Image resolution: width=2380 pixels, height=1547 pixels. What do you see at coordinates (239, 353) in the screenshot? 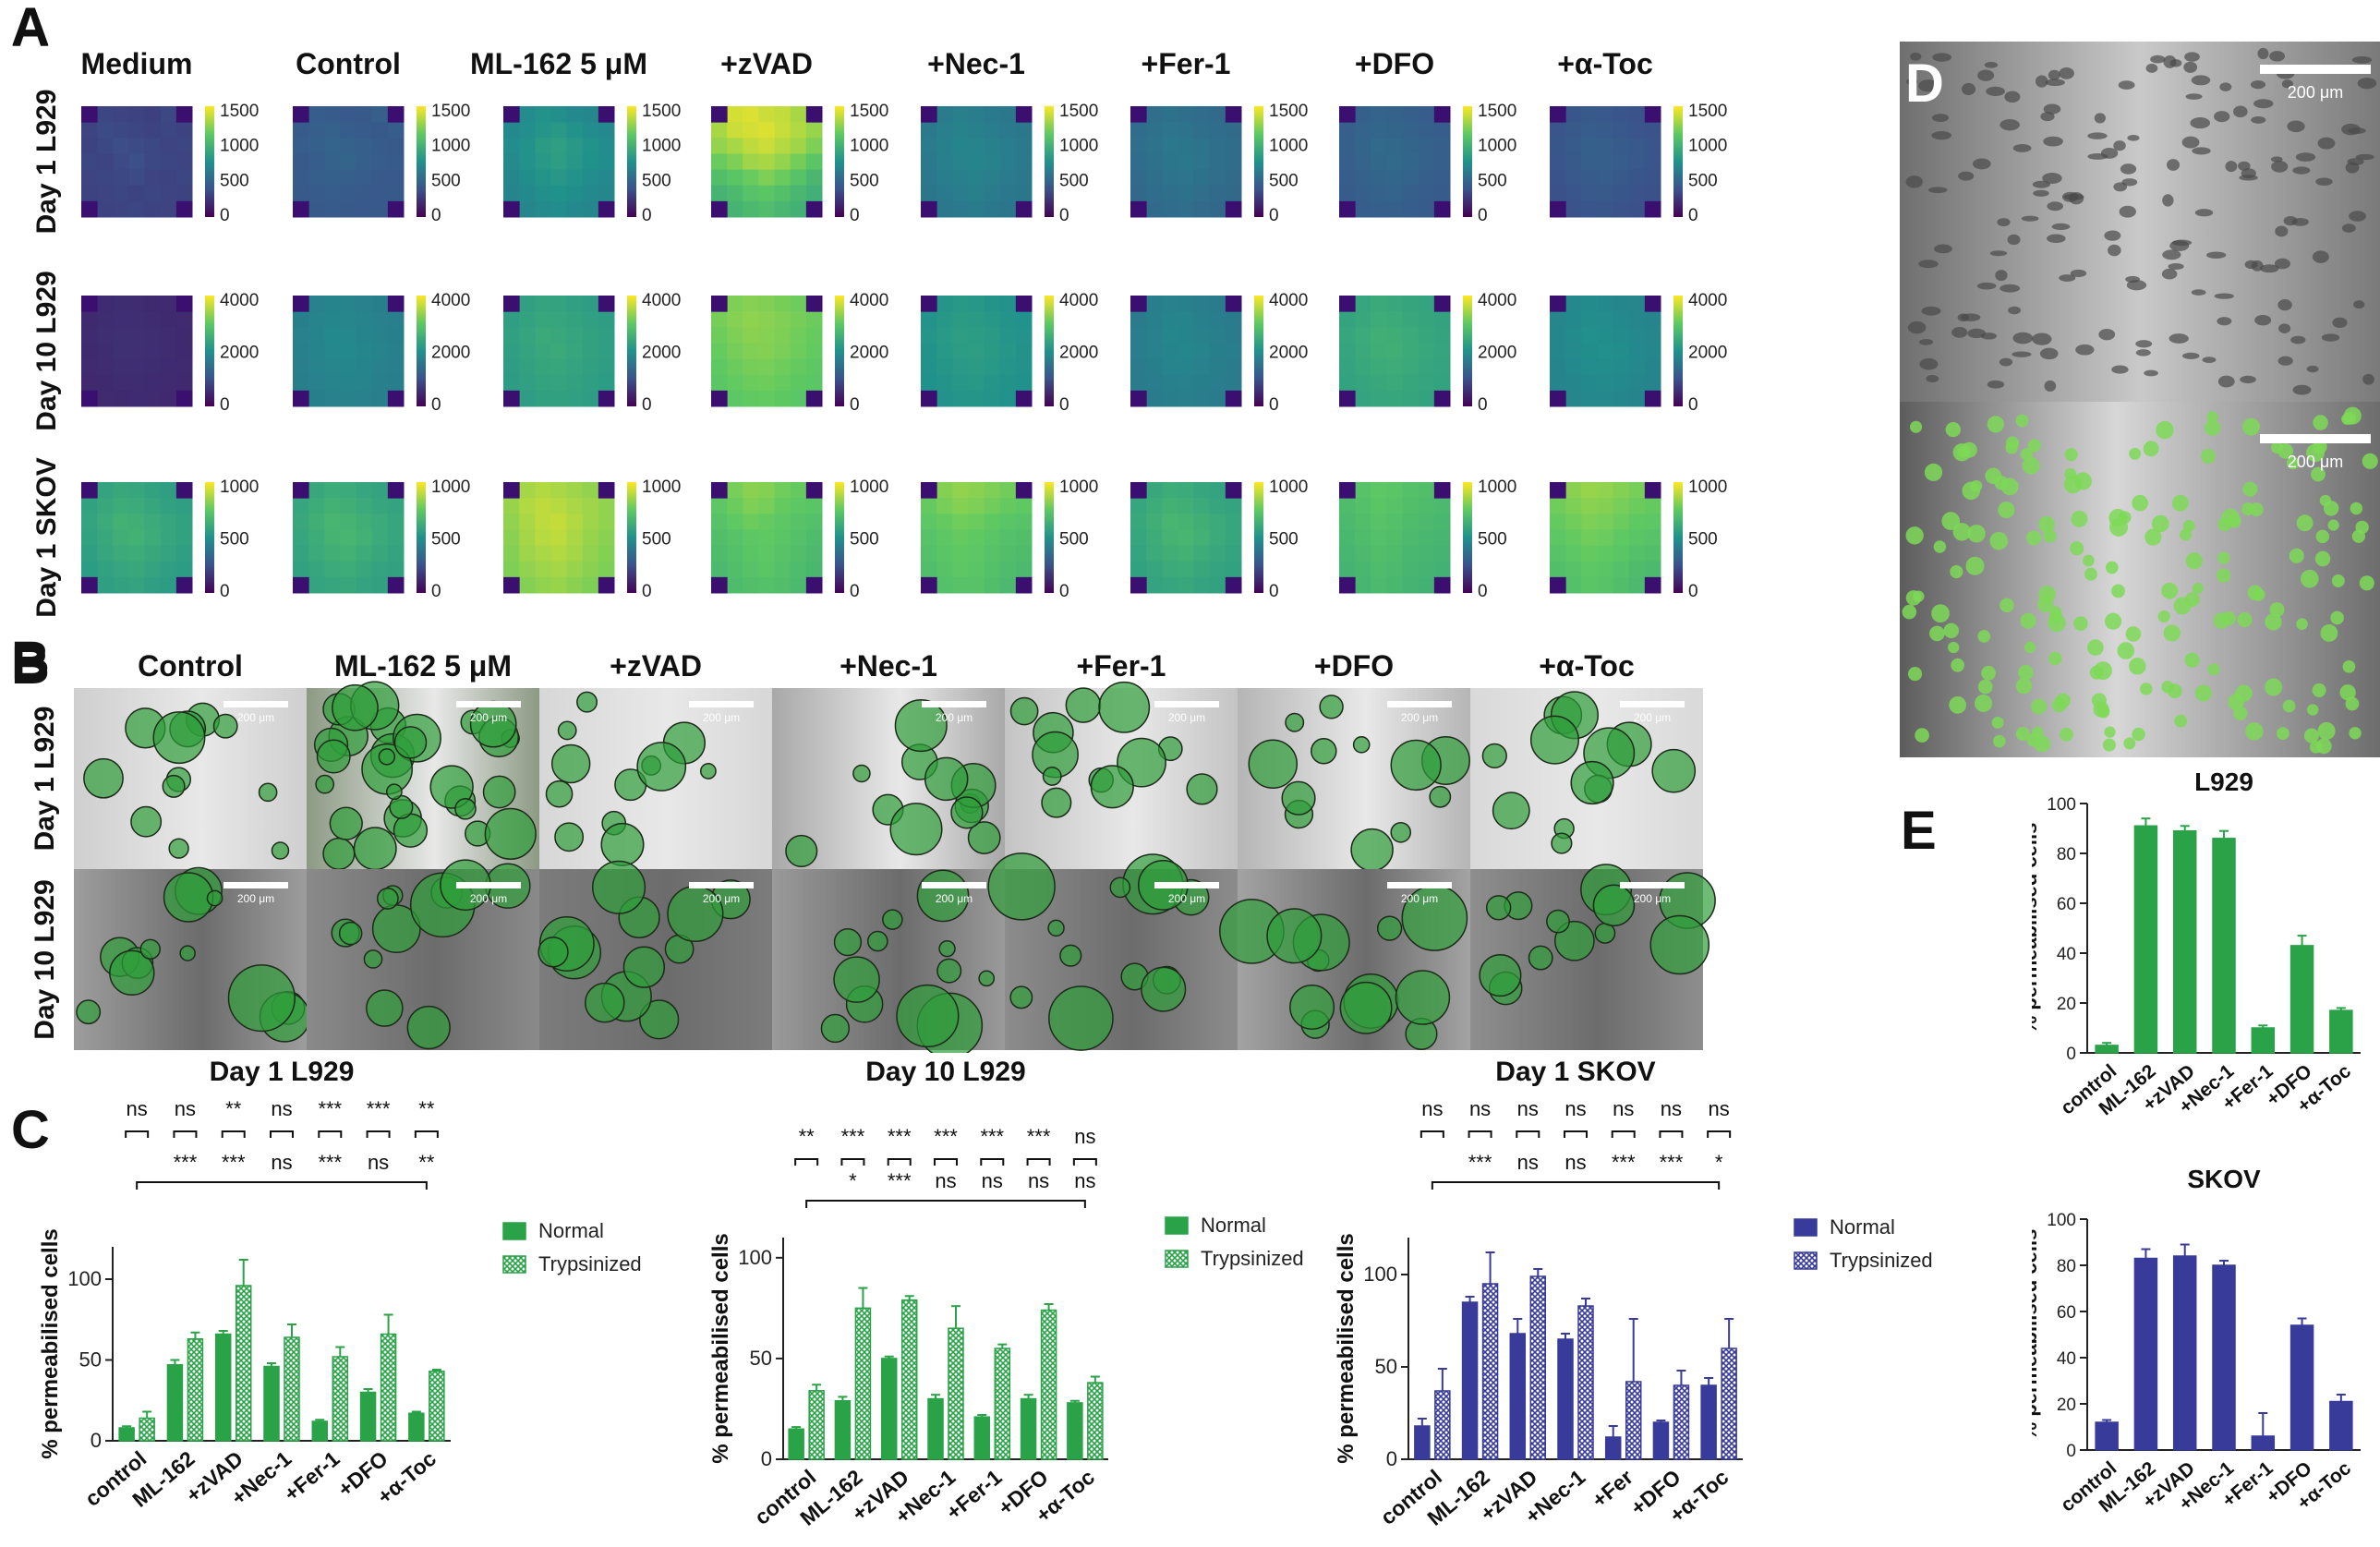
I see `colorbar-tick-label: 2000` at bounding box center [239, 353].